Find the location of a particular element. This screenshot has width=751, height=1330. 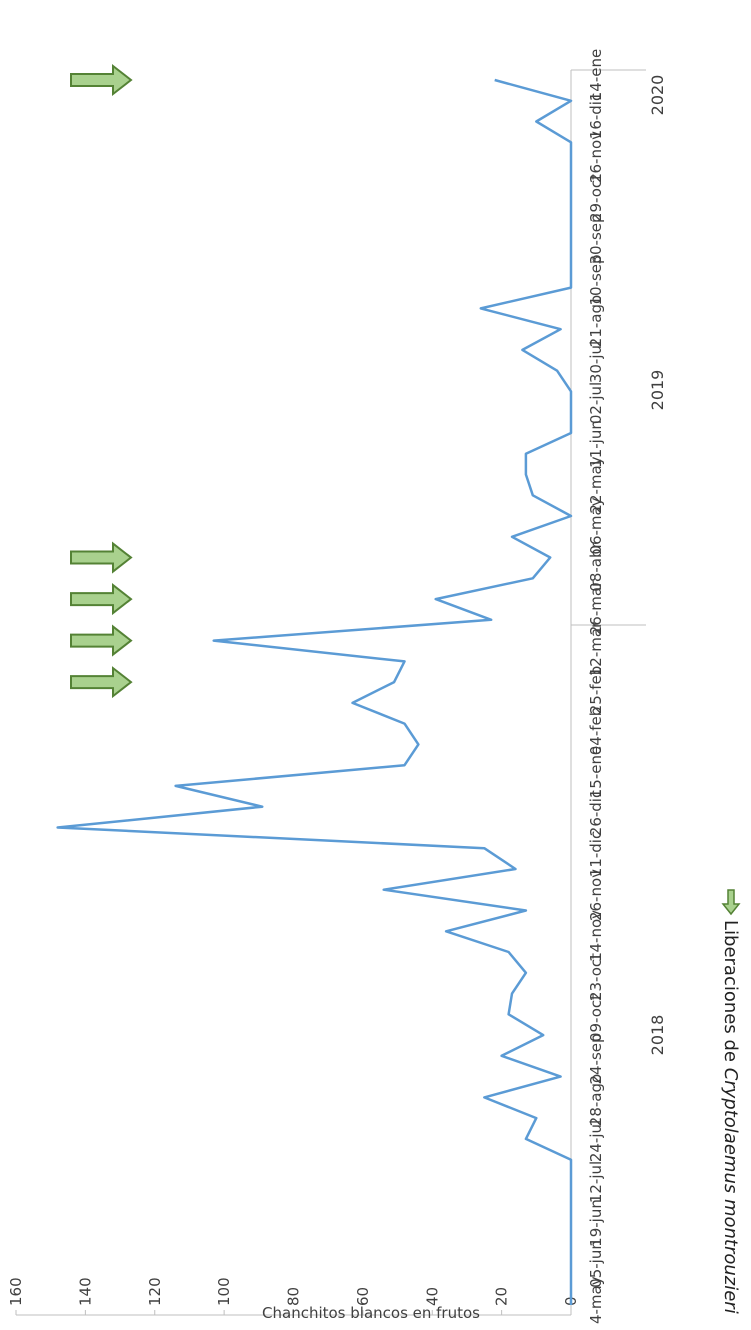

x-tick-label: 14-ene is located at coordinates (596, 75).